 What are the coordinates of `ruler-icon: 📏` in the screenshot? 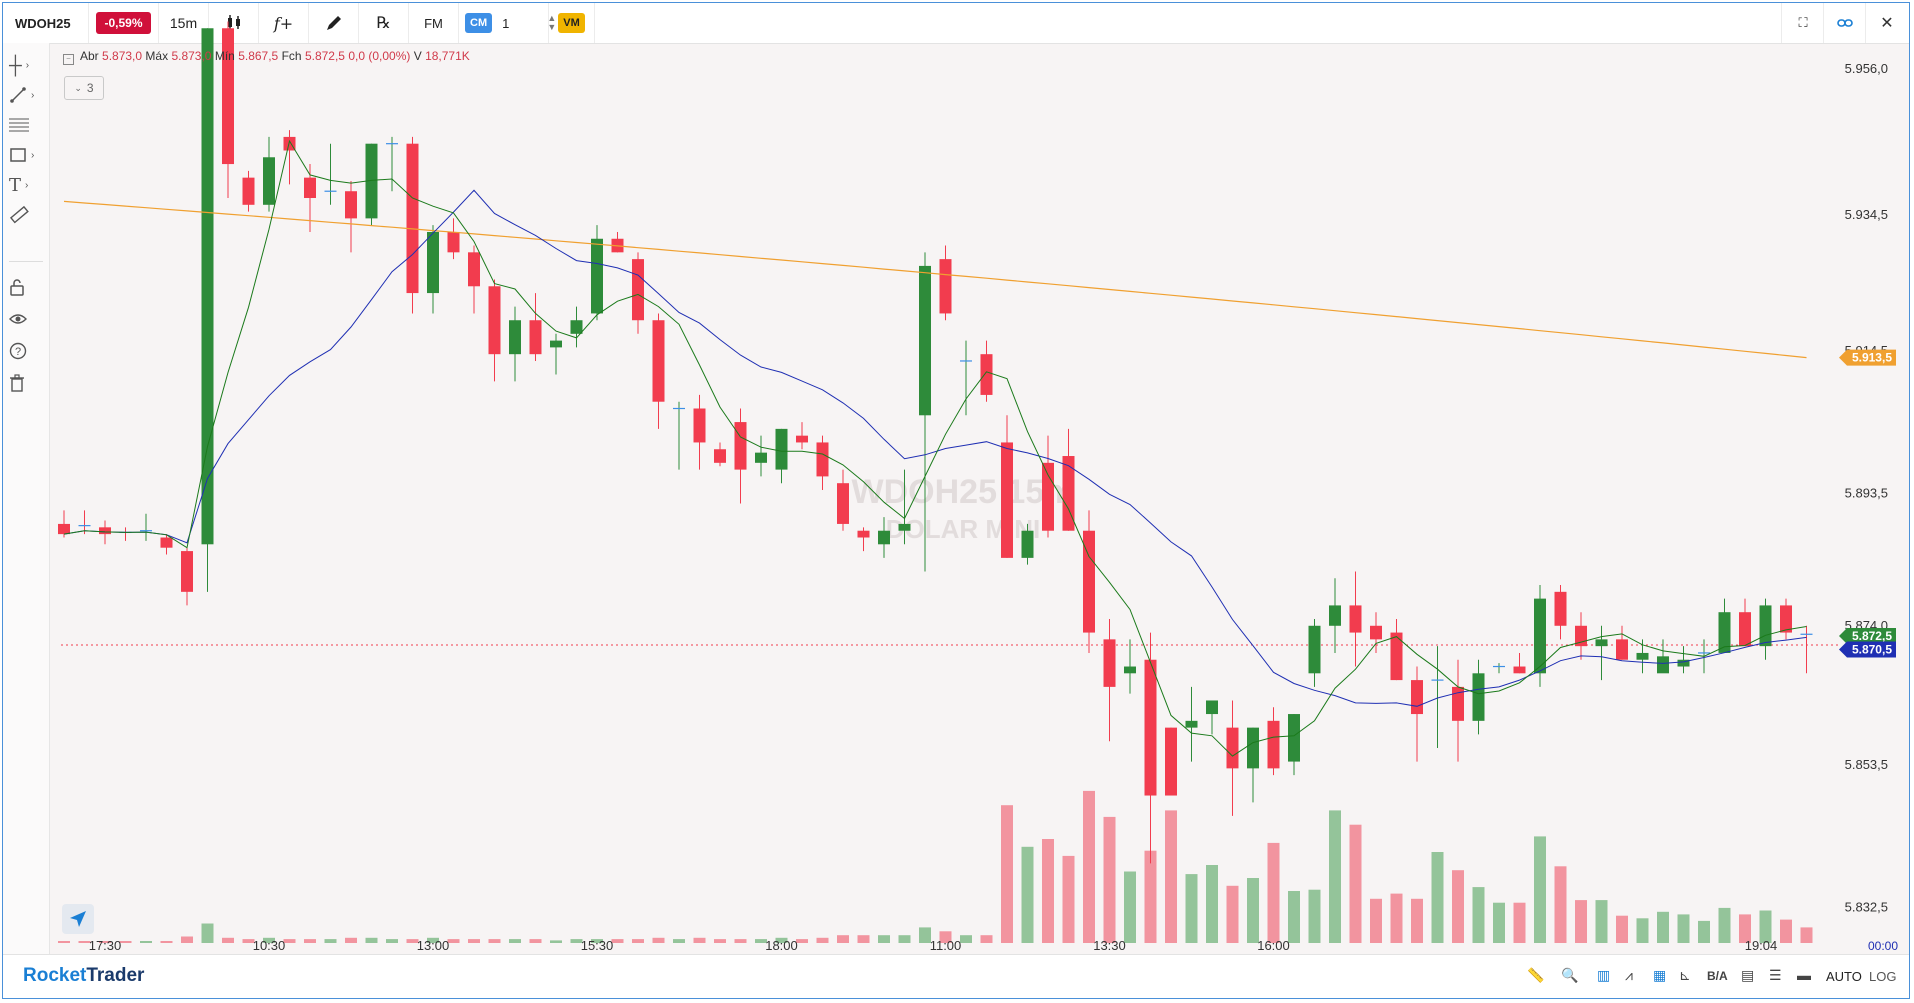 It's located at (1536, 975).